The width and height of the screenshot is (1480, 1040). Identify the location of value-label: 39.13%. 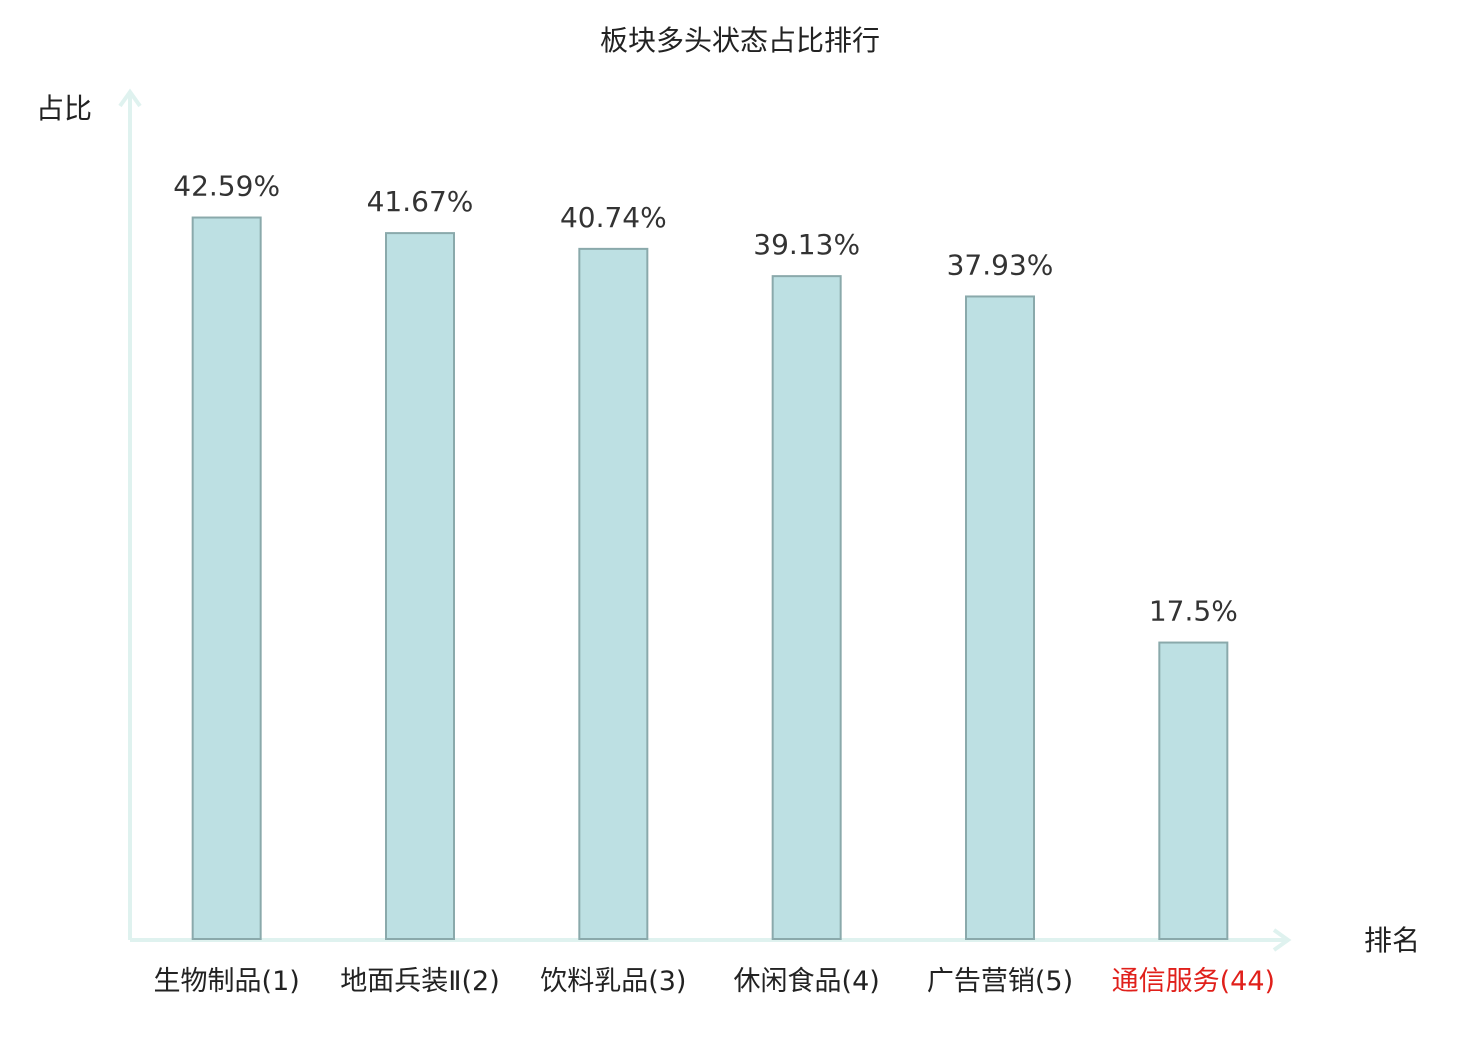
(806, 244).